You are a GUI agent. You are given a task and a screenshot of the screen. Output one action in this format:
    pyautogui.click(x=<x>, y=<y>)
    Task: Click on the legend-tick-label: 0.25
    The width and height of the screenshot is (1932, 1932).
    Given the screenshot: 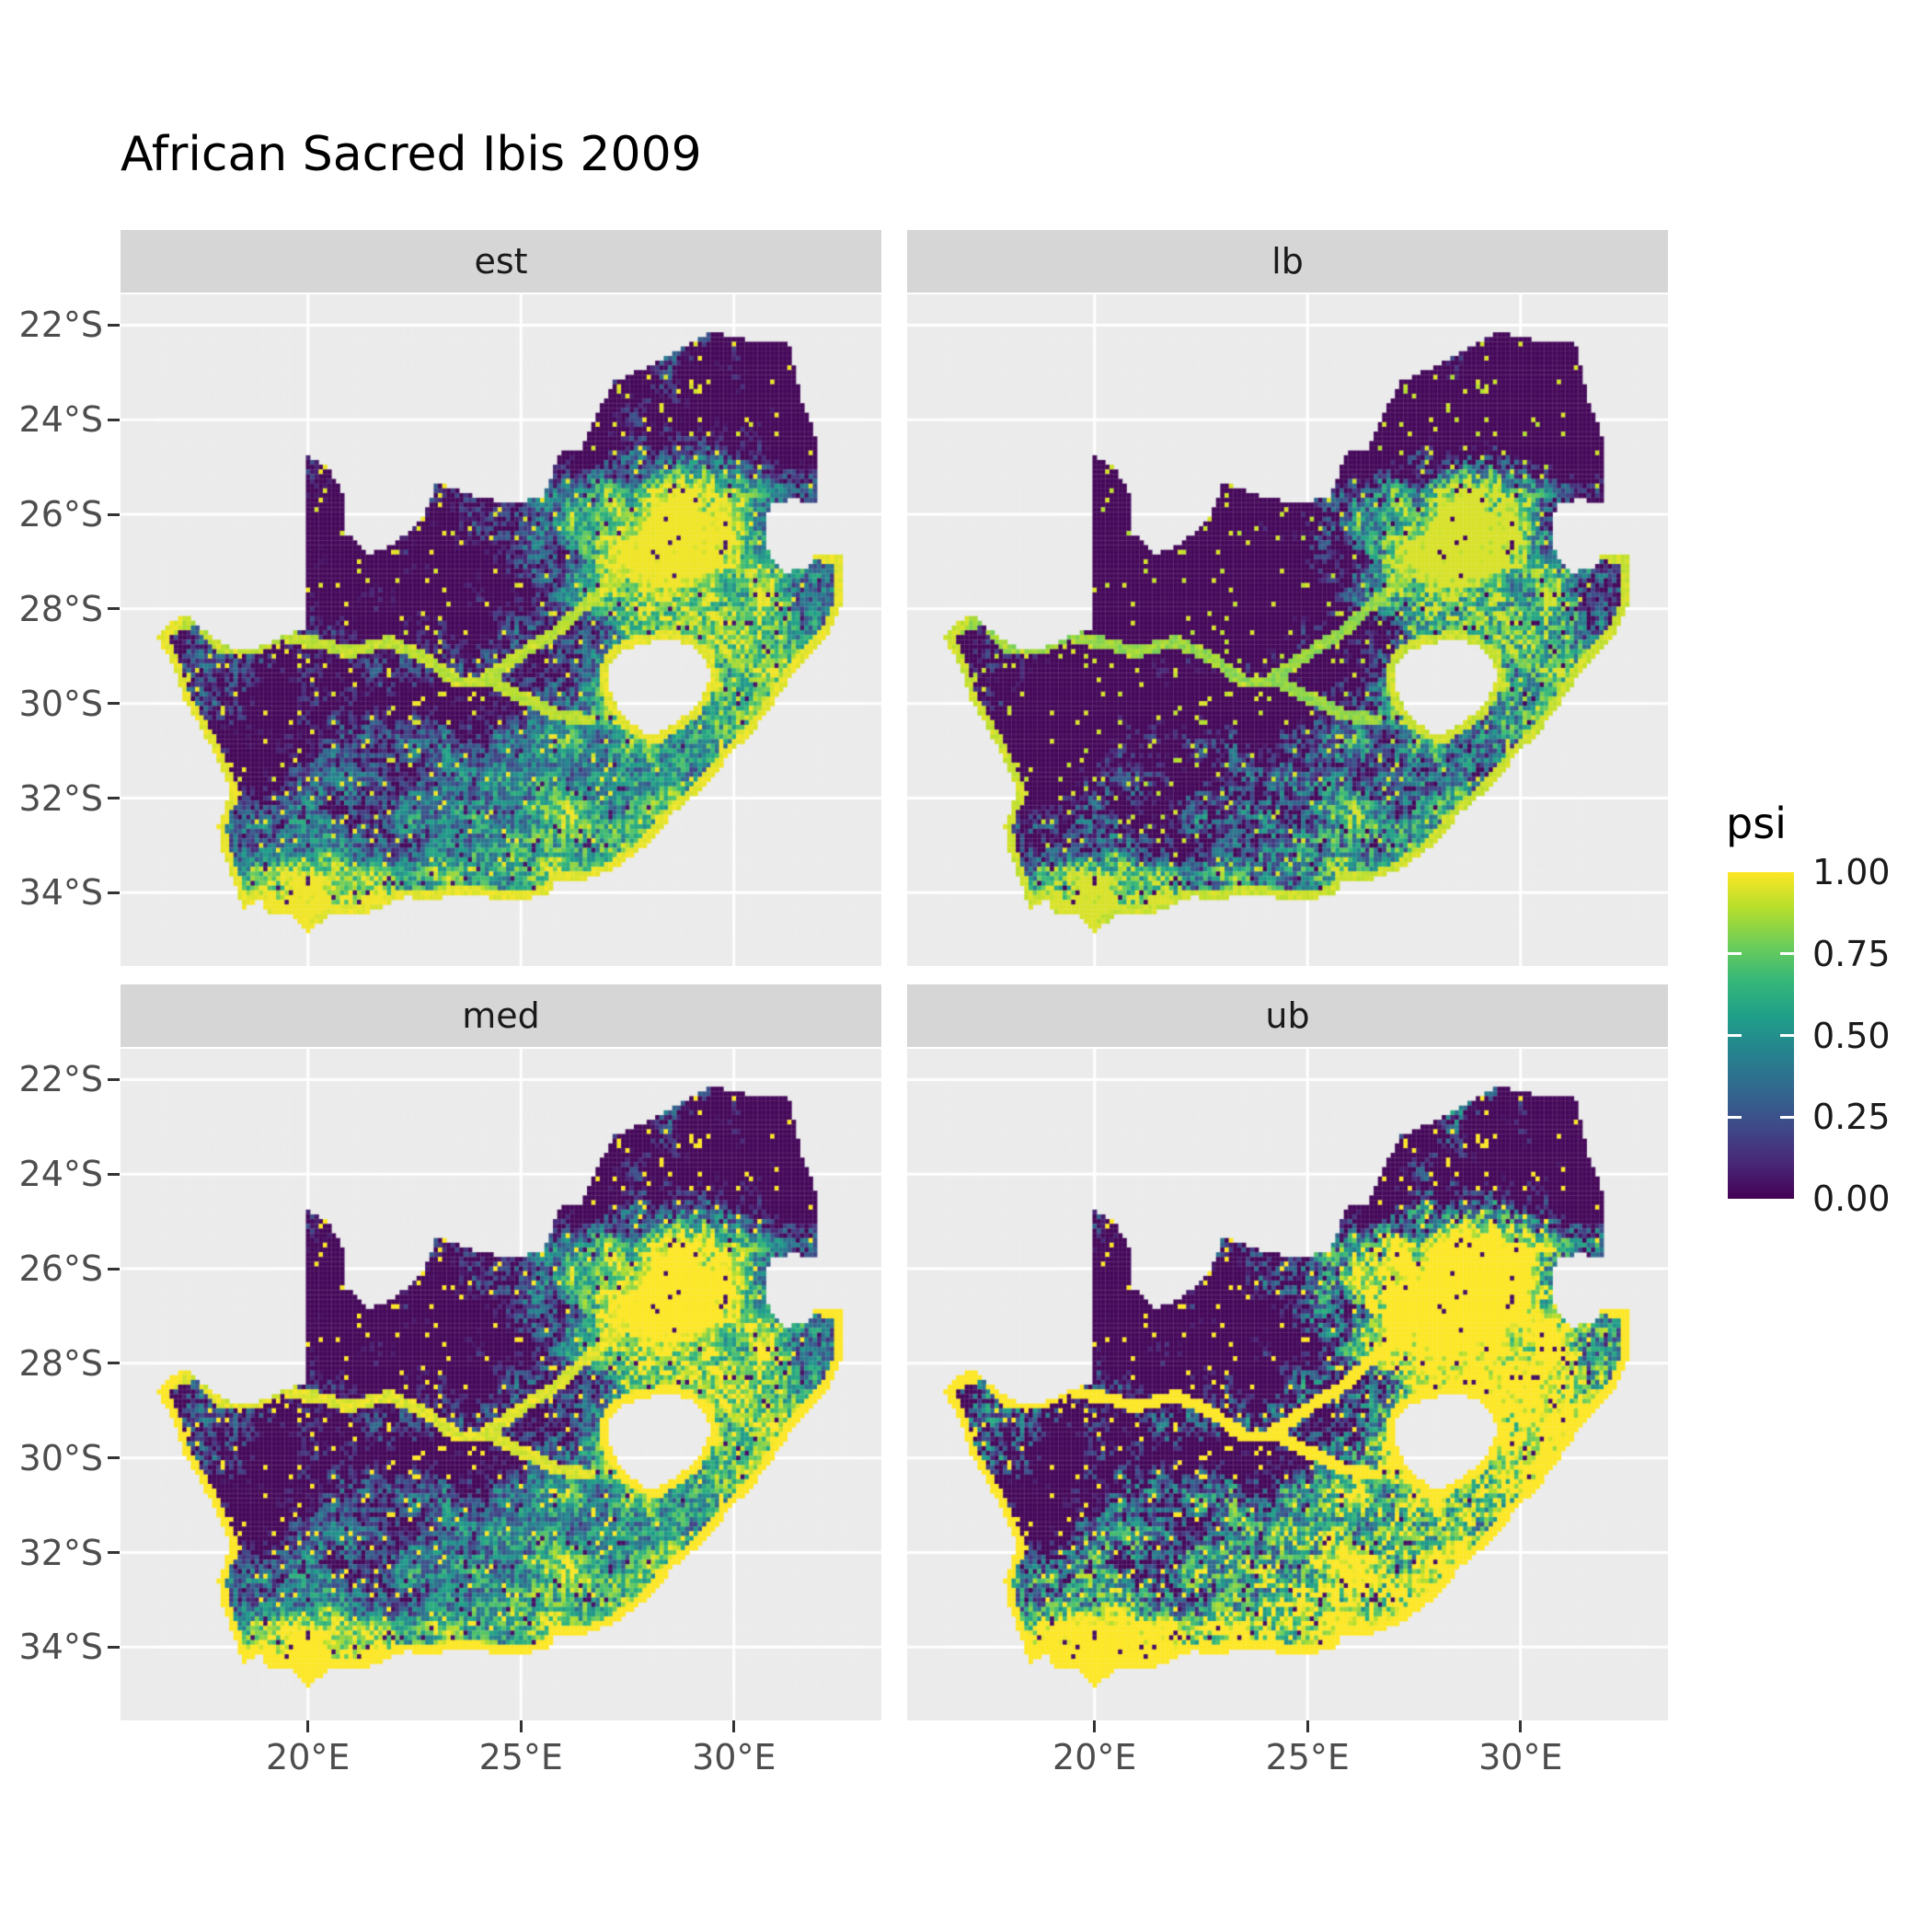 What is the action you would take?
    pyautogui.click(x=1851, y=1117)
    